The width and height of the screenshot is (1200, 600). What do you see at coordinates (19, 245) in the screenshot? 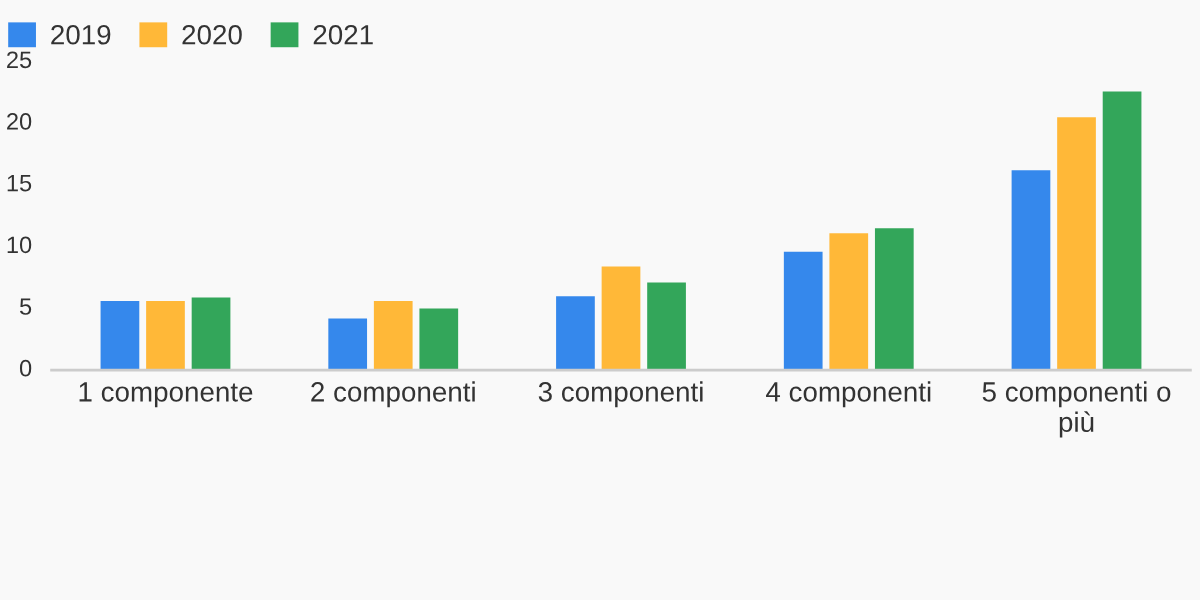
I see `y-tick-label: 10` at bounding box center [19, 245].